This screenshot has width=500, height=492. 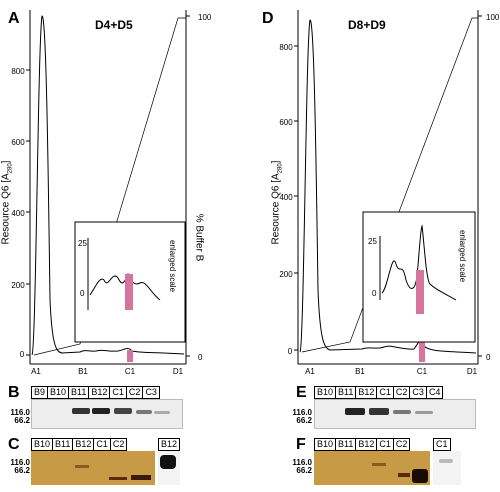 I want to click on panel-c-gel, so click(x=93, y=468).